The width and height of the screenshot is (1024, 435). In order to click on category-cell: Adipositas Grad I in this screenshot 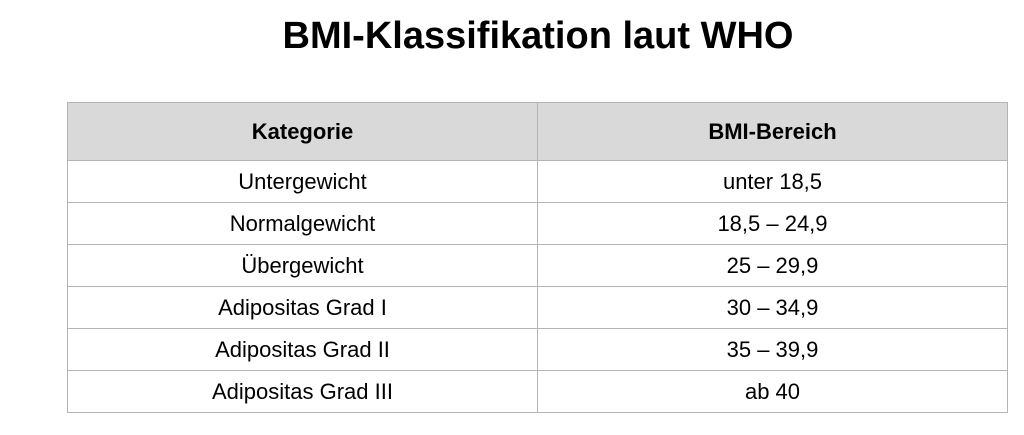, I will do `click(302, 307)`.